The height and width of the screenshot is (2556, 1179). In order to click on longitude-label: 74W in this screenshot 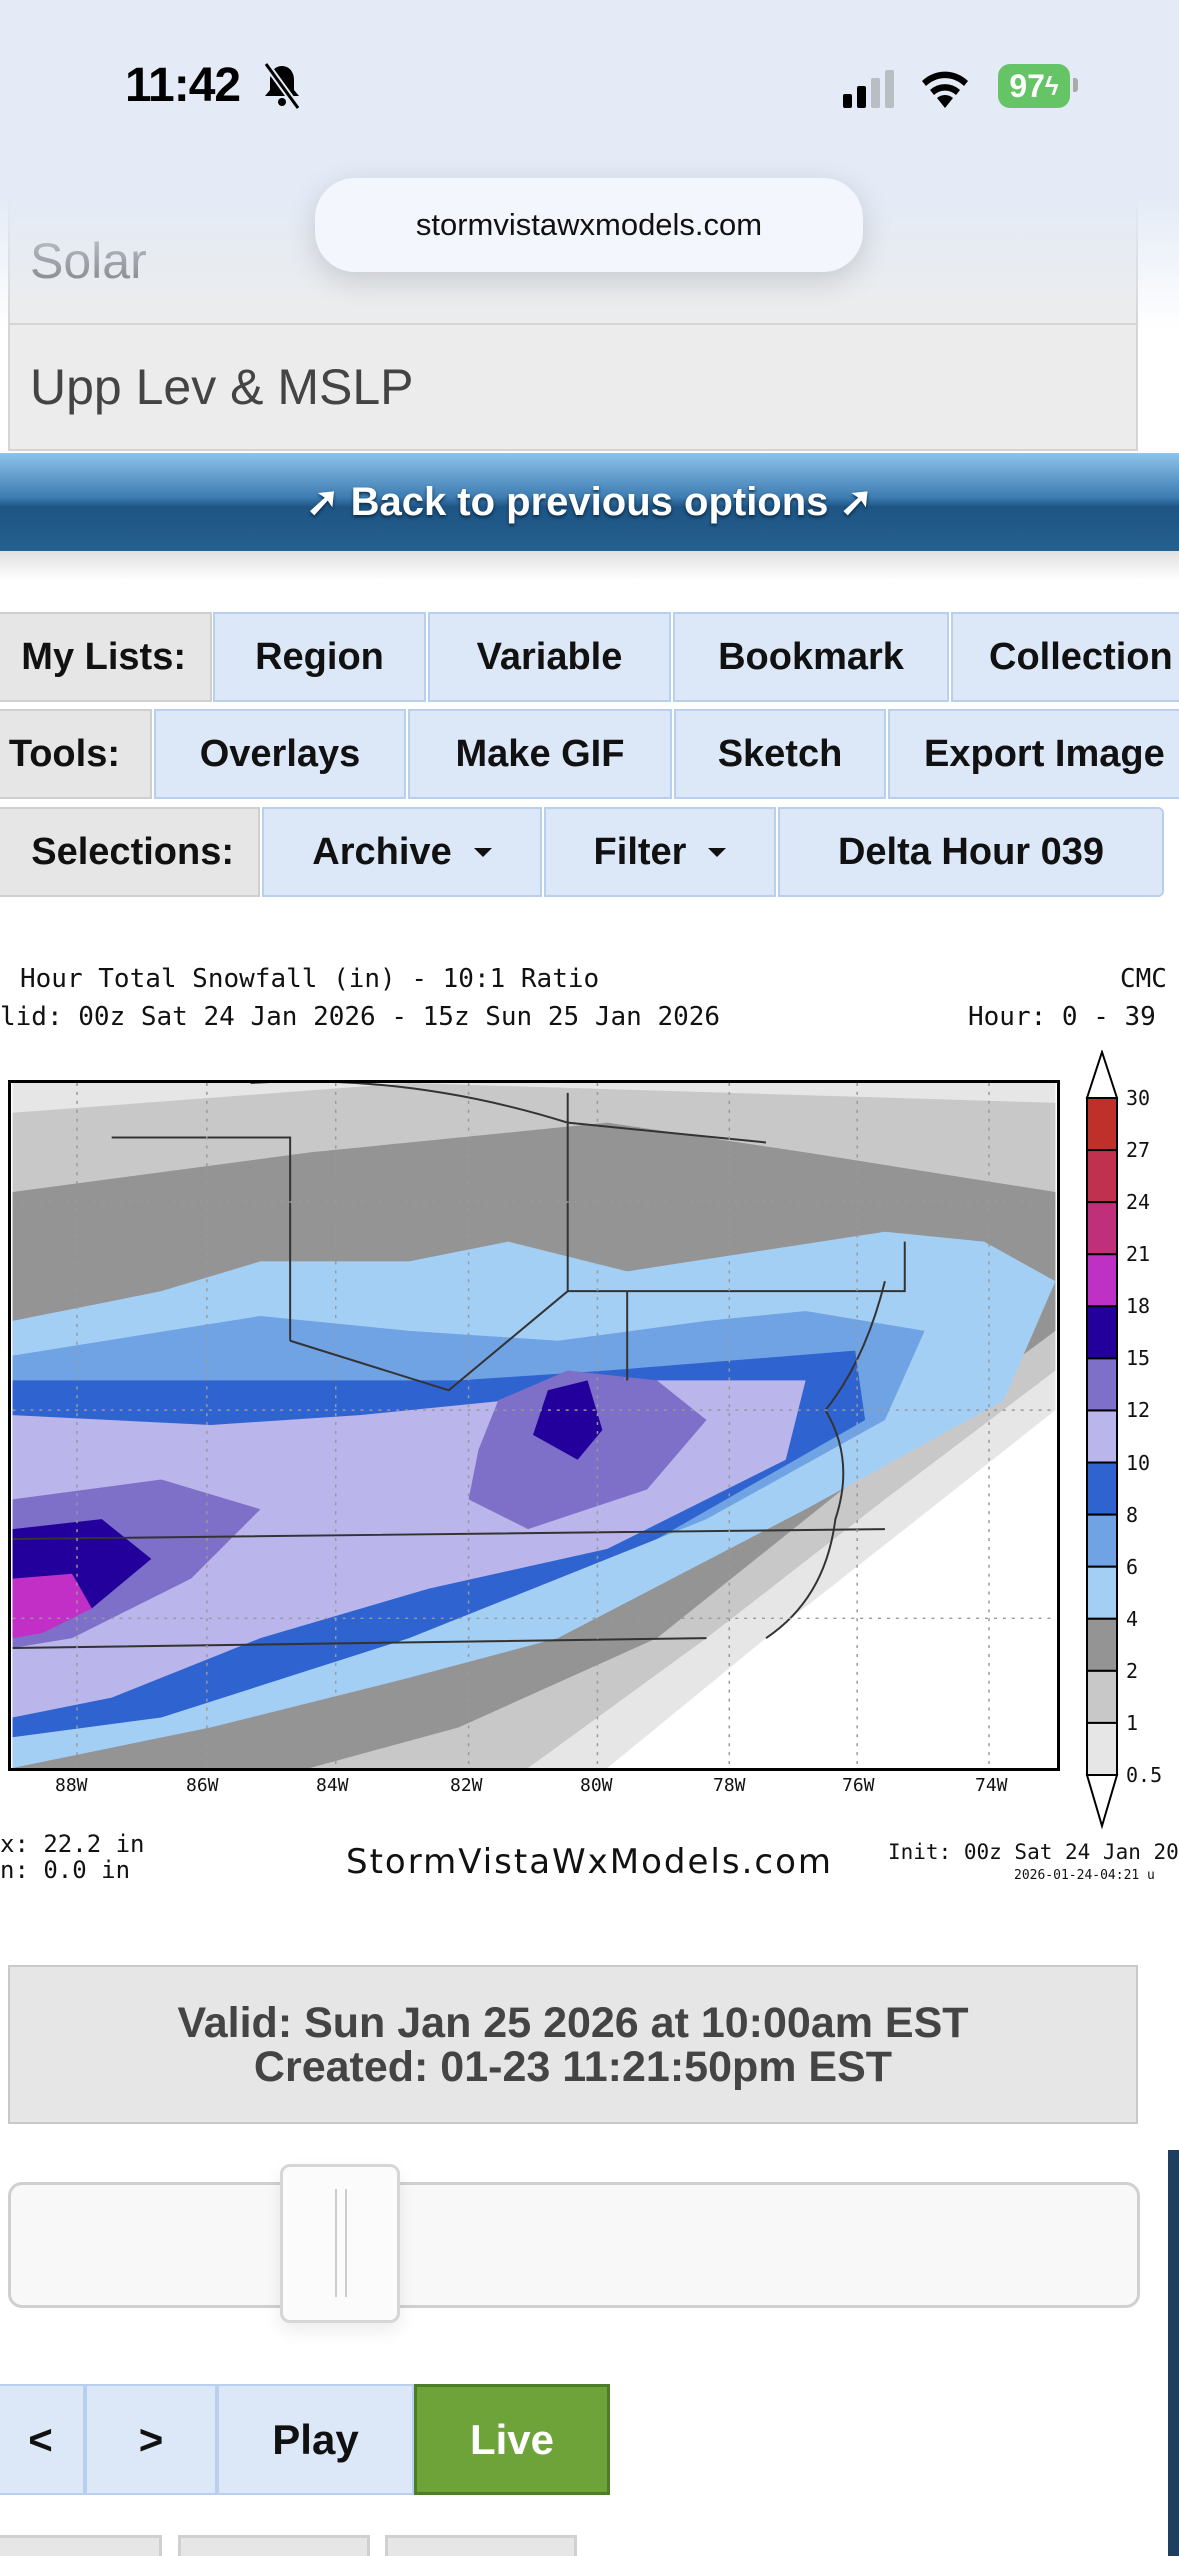, I will do `click(991, 1785)`.